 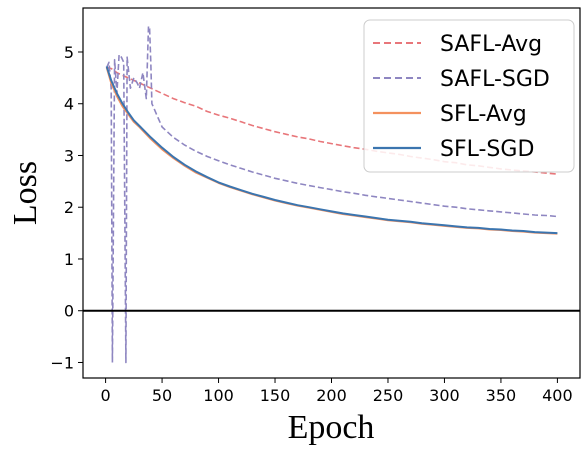 I want to click on legend-box, so click(x=469, y=96).